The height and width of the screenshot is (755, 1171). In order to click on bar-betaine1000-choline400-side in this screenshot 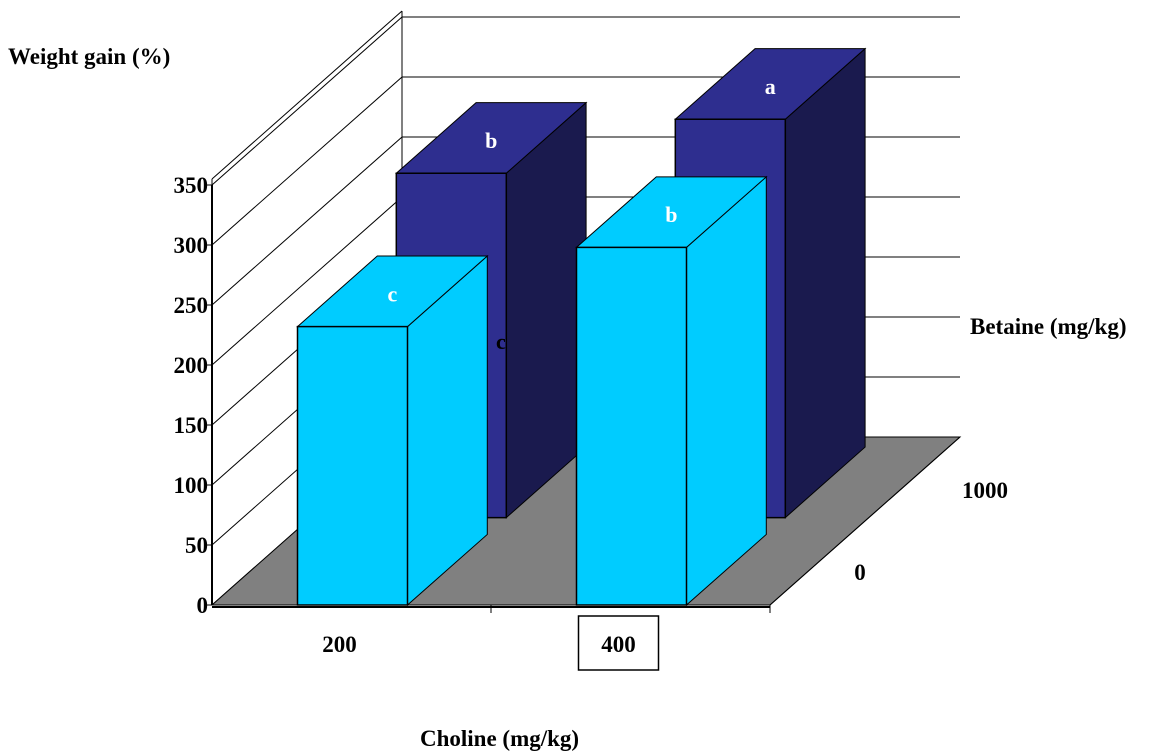, I will do `click(825, 283)`.